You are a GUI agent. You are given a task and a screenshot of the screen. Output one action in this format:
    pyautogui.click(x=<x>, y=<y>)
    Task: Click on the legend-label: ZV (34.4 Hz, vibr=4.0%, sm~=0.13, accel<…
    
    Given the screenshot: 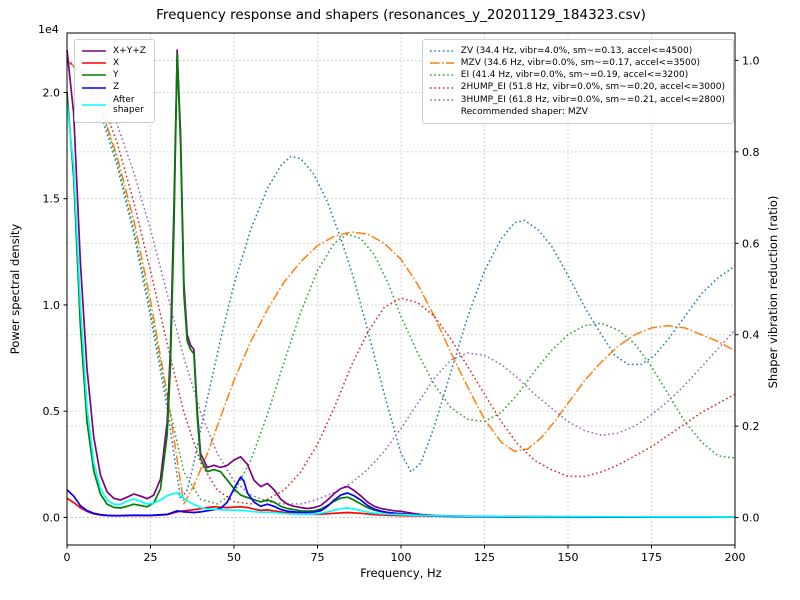 What is the action you would take?
    pyautogui.click(x=576, y=50)
    